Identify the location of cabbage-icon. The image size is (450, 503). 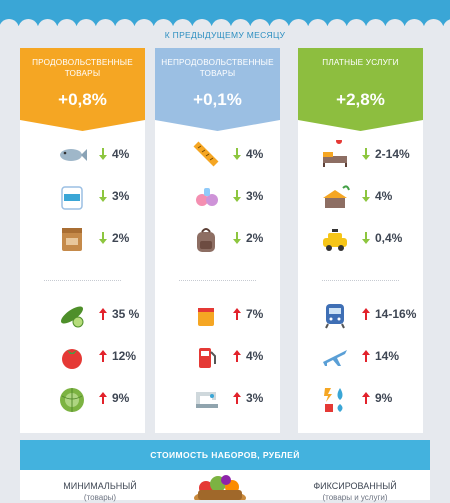
(72, 400).